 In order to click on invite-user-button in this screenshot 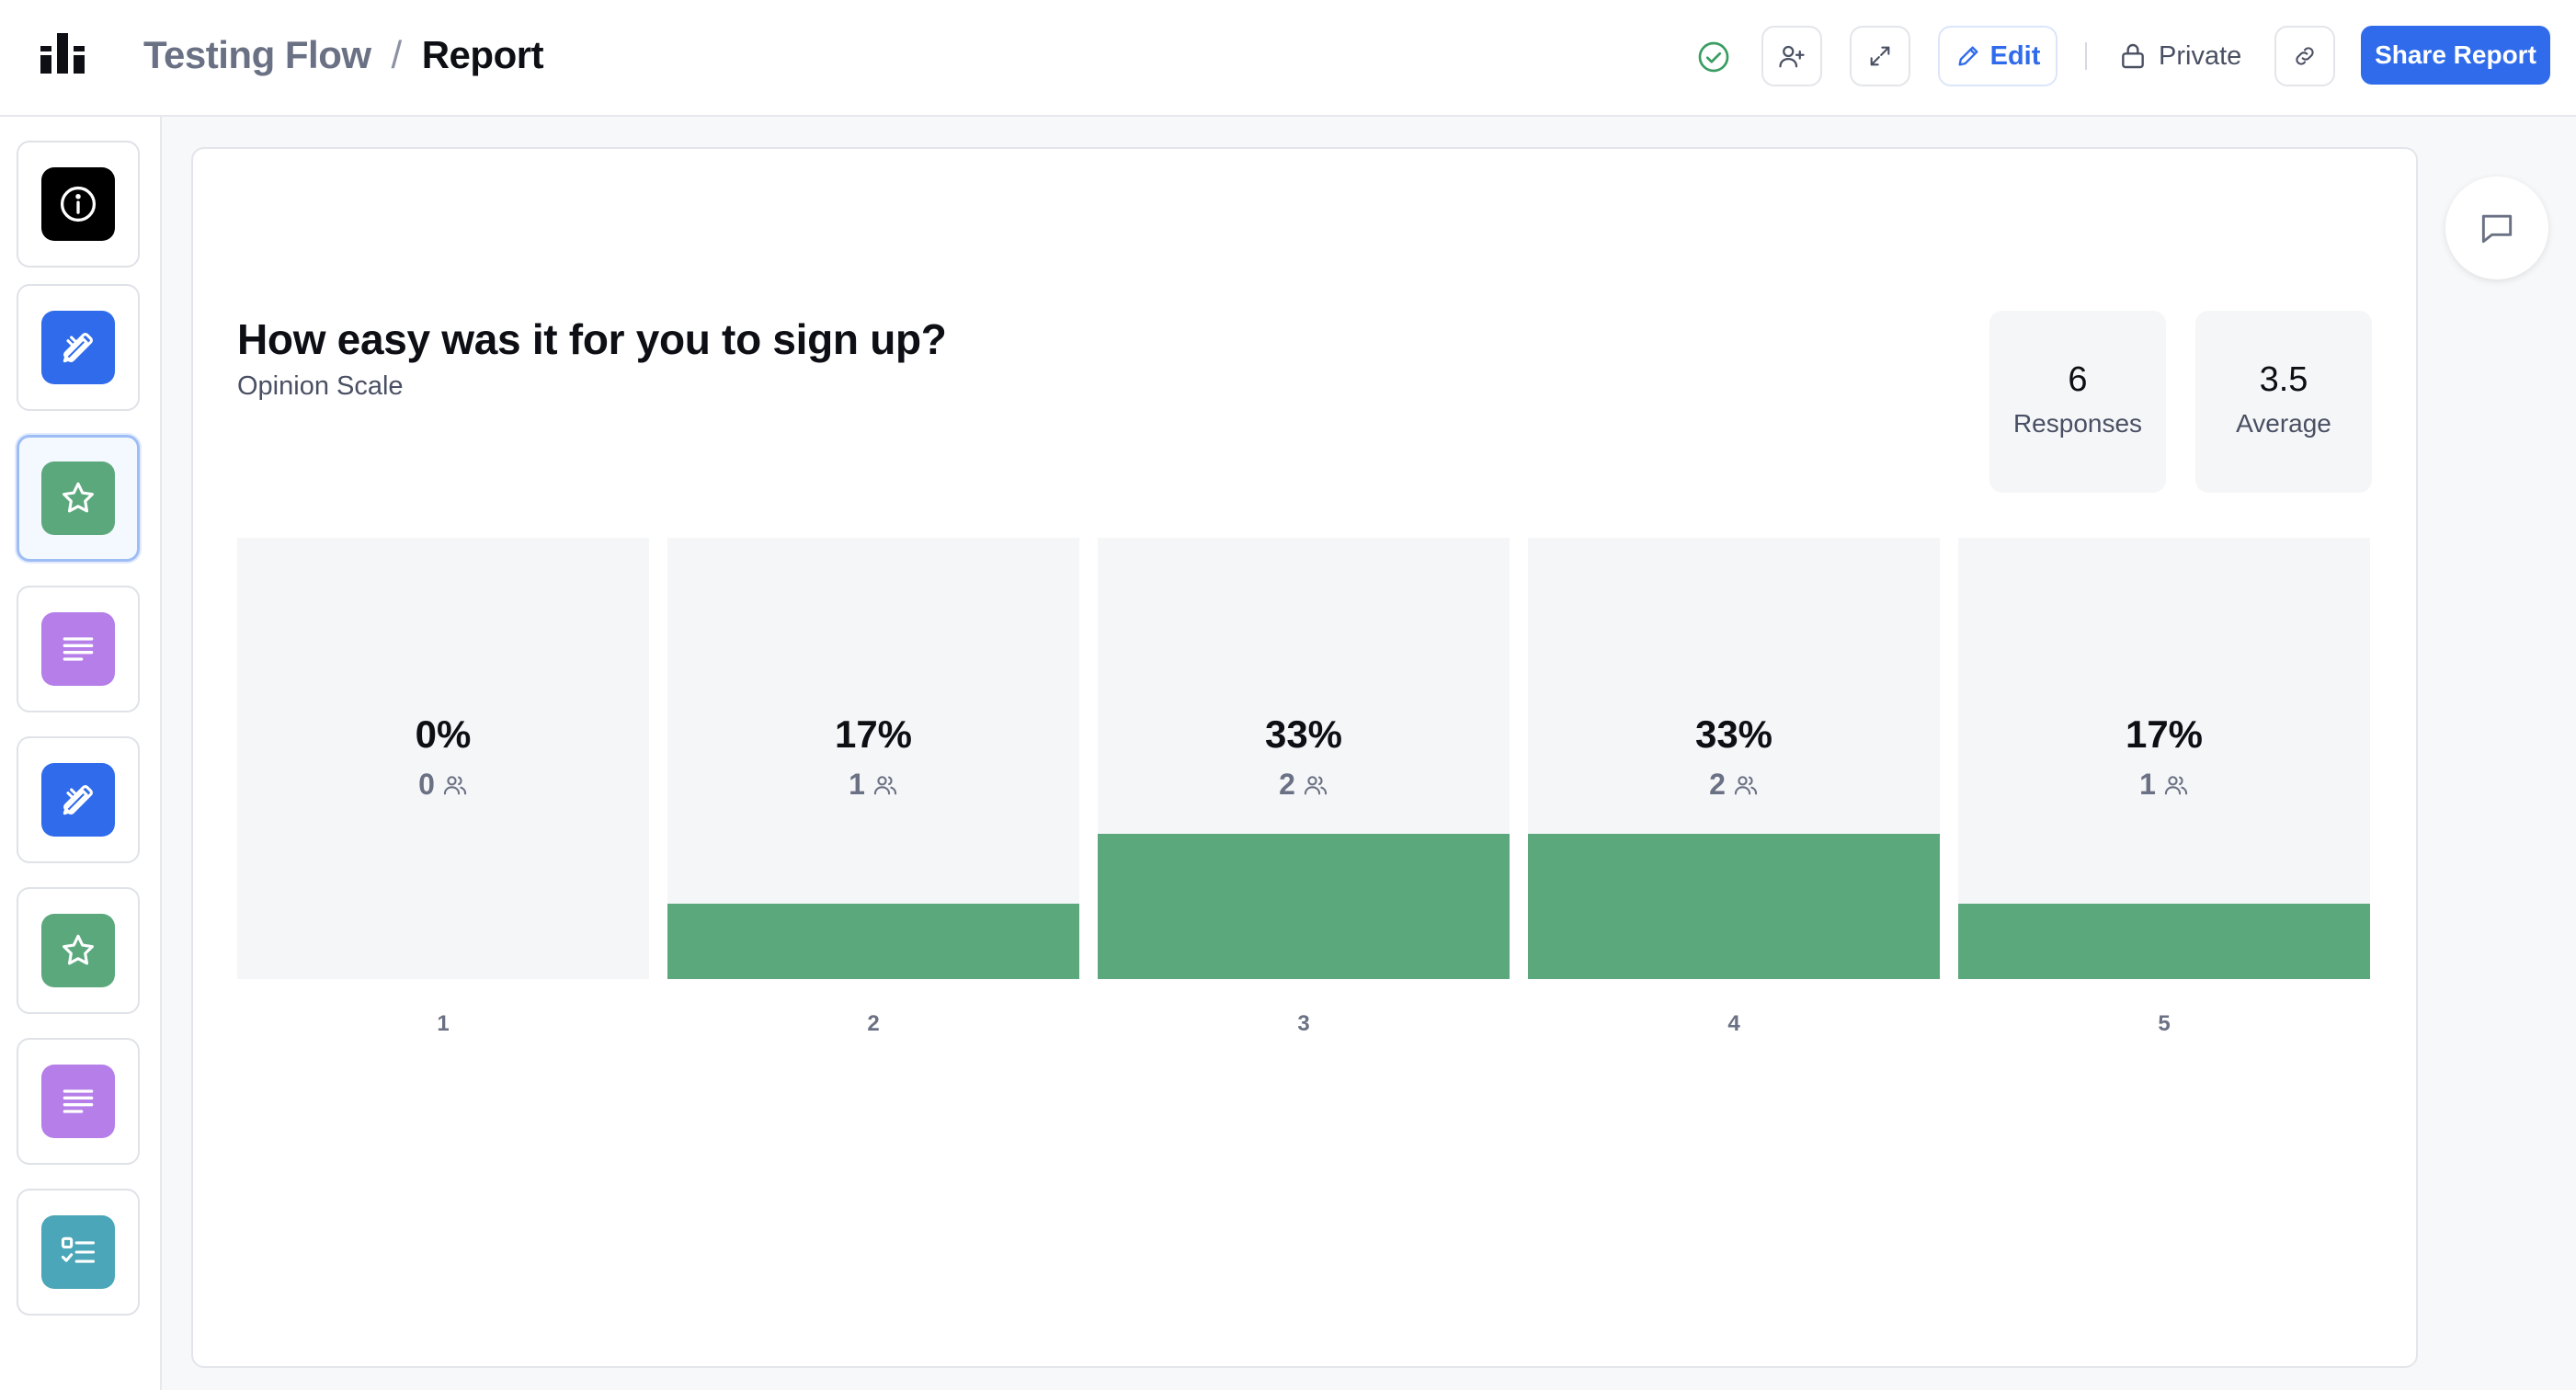, I will do `click(1791, 56)`.